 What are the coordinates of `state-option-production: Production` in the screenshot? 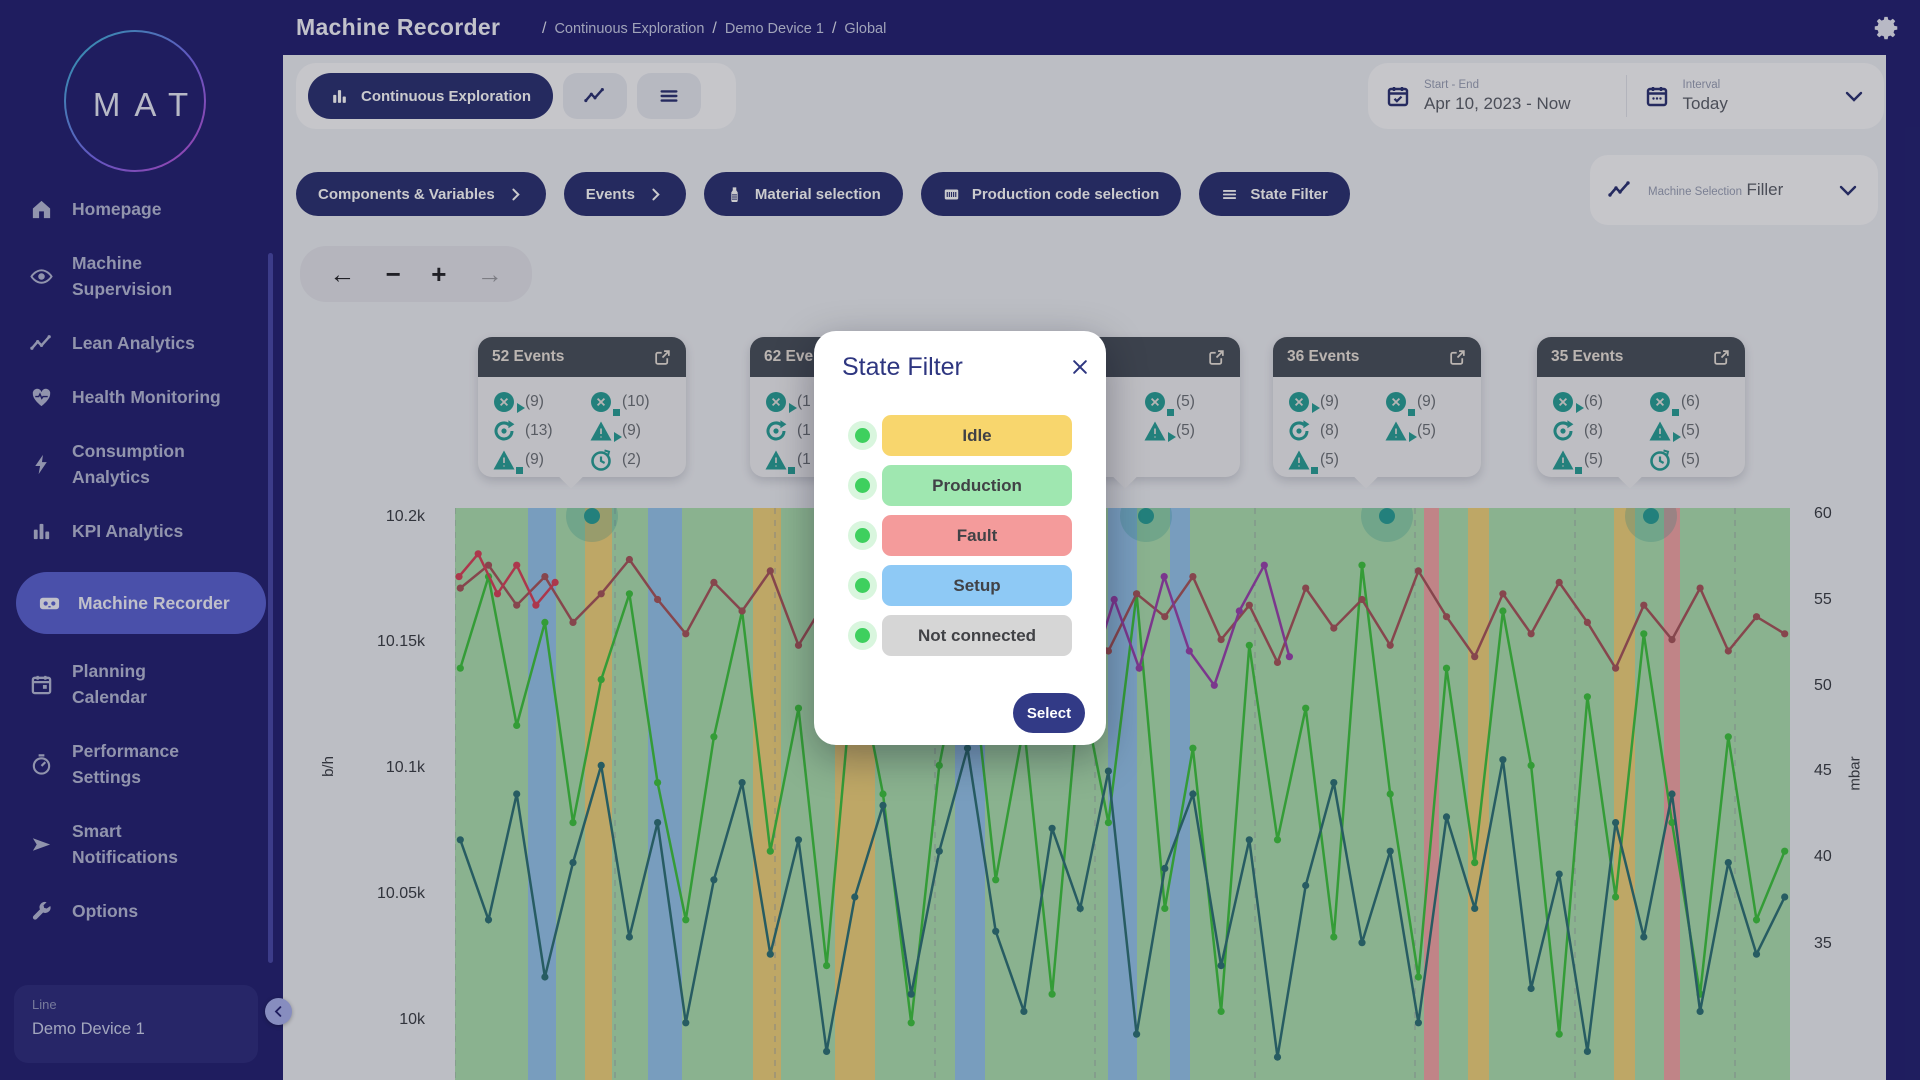 It's located at (960, 485).